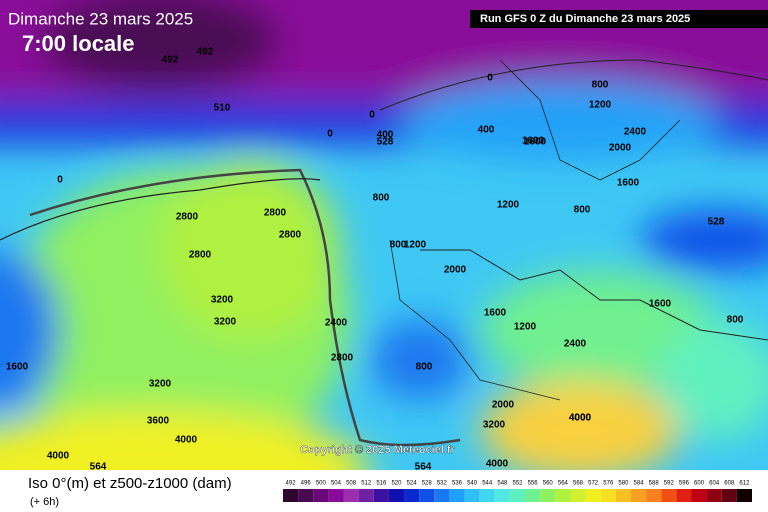 This screenshot has height=512, width=768. What do you see at coordinates (378, 450) in the screenshot?
I see `copyright: Copyright © 2025 Meteociel.fr` at bounding box center [378, 450].